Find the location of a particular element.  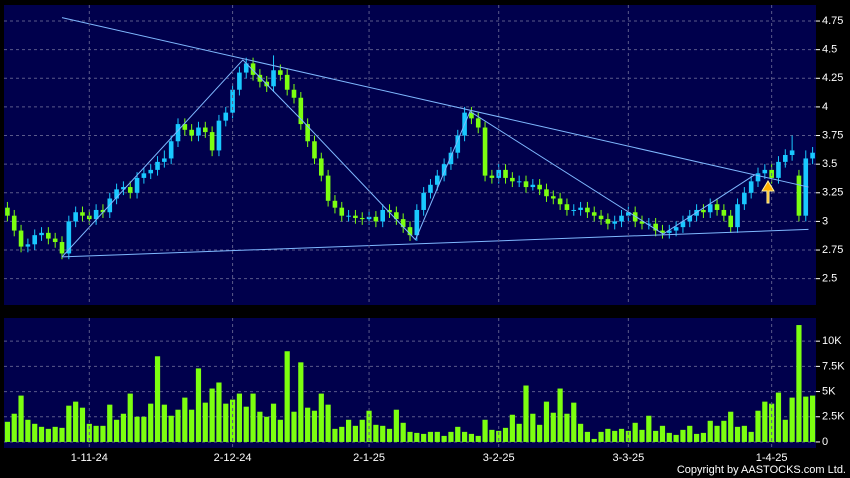

trendline is located at coordinates (435, 243).